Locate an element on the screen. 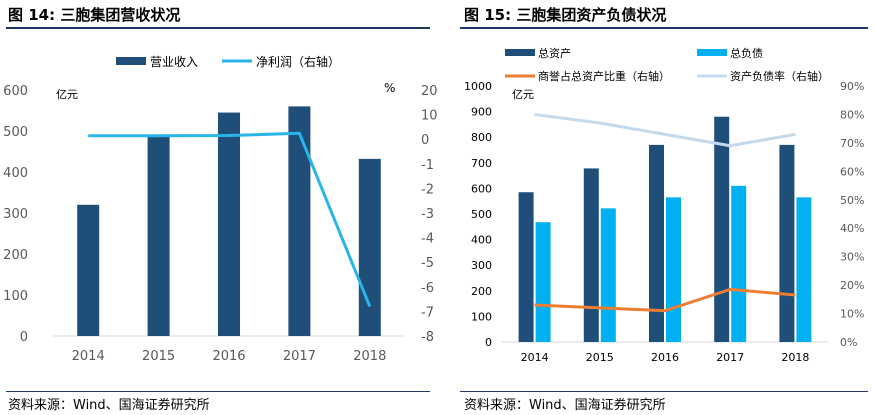 The image size is (874, 415). y2-tick-label: -6 is located at coordinates (427, 288).